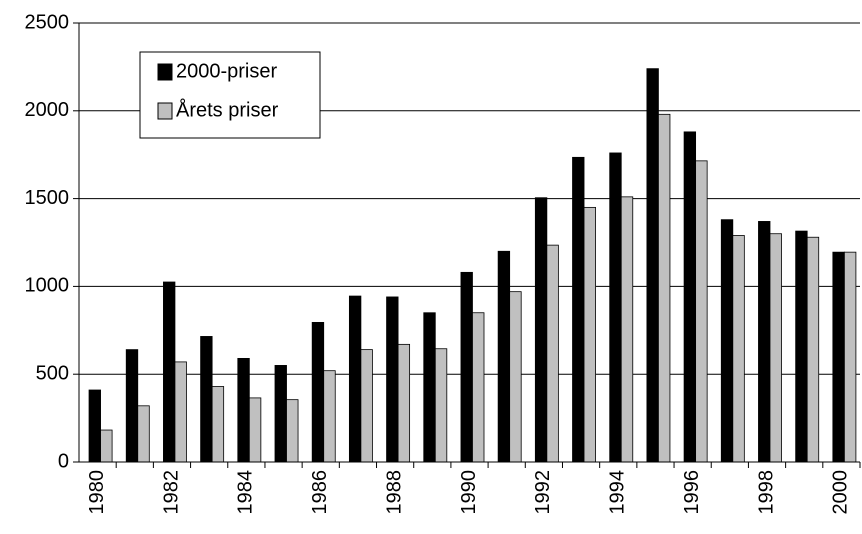 The image size is (862, 534). I want to click on x-tick-label: 1990, so click(469, 492).